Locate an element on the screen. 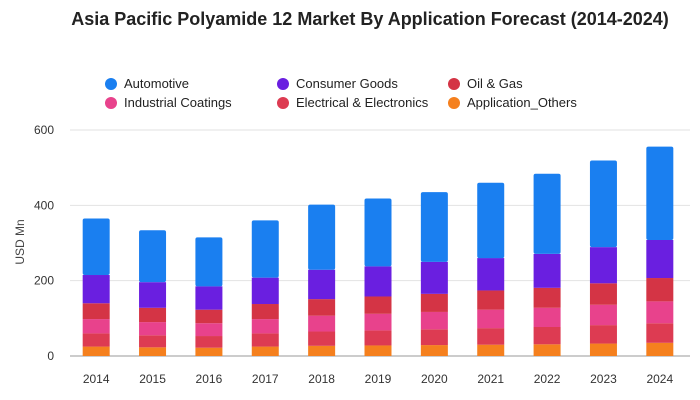  x-tick-label: 2016 is located at coordinates (209, 379).